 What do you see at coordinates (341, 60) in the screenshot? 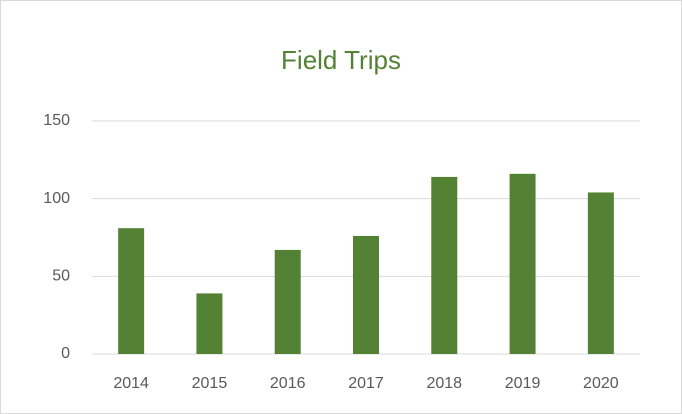
I see `chart-title: Field Trips` at bounding box center [341, 60].